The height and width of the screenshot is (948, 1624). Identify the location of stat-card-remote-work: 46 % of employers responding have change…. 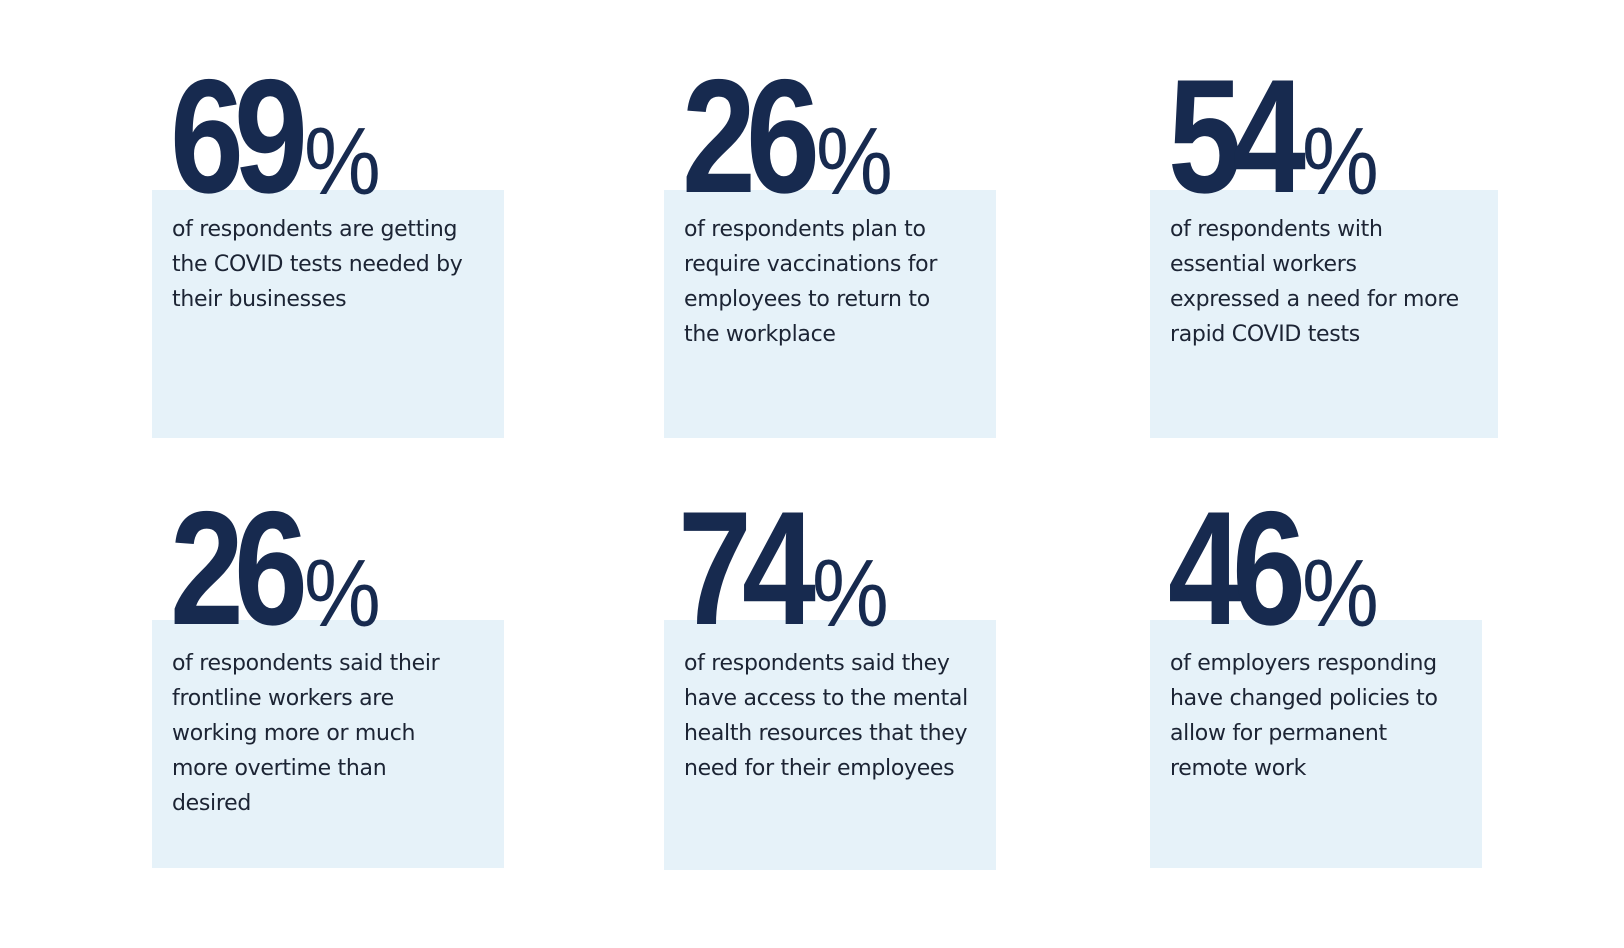
(1330, 679).